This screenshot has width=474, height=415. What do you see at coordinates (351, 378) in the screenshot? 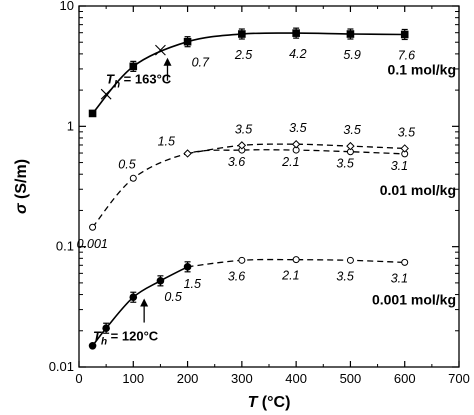
I see `x-tick-label: 500` at bounding box center [351, 378].